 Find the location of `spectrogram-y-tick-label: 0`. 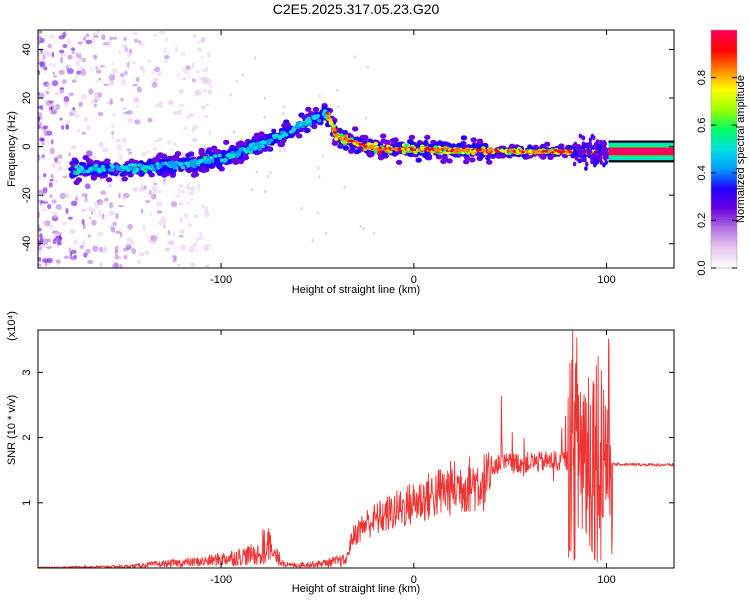

spectrogram-y-tick-label: 0 is located at coordinates (27, 147).